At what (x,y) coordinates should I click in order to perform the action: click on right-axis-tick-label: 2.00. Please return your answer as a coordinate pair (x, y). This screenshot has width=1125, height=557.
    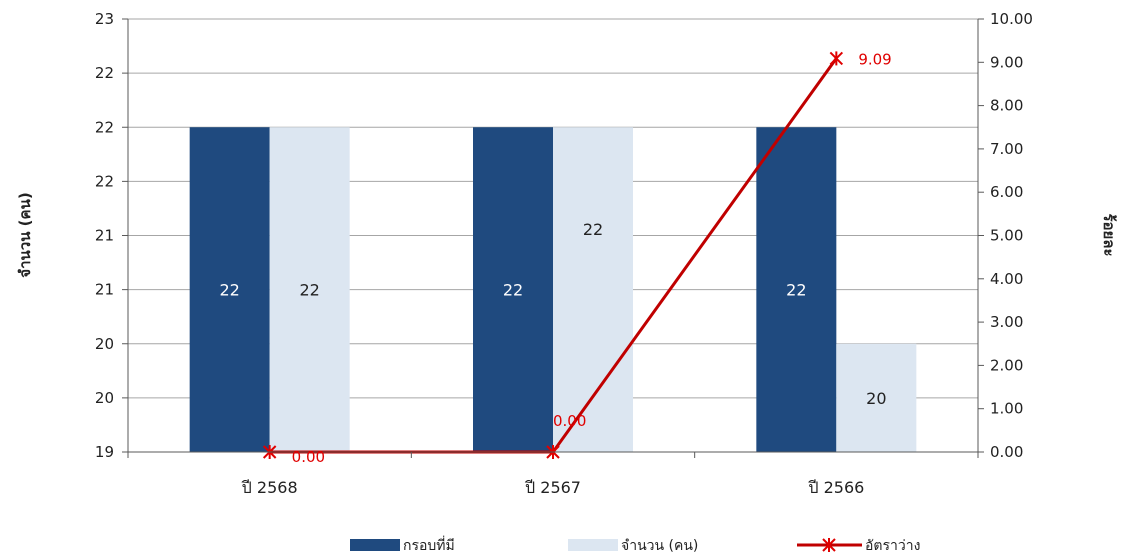
    Looking at the image, I should click on (1006, 365).